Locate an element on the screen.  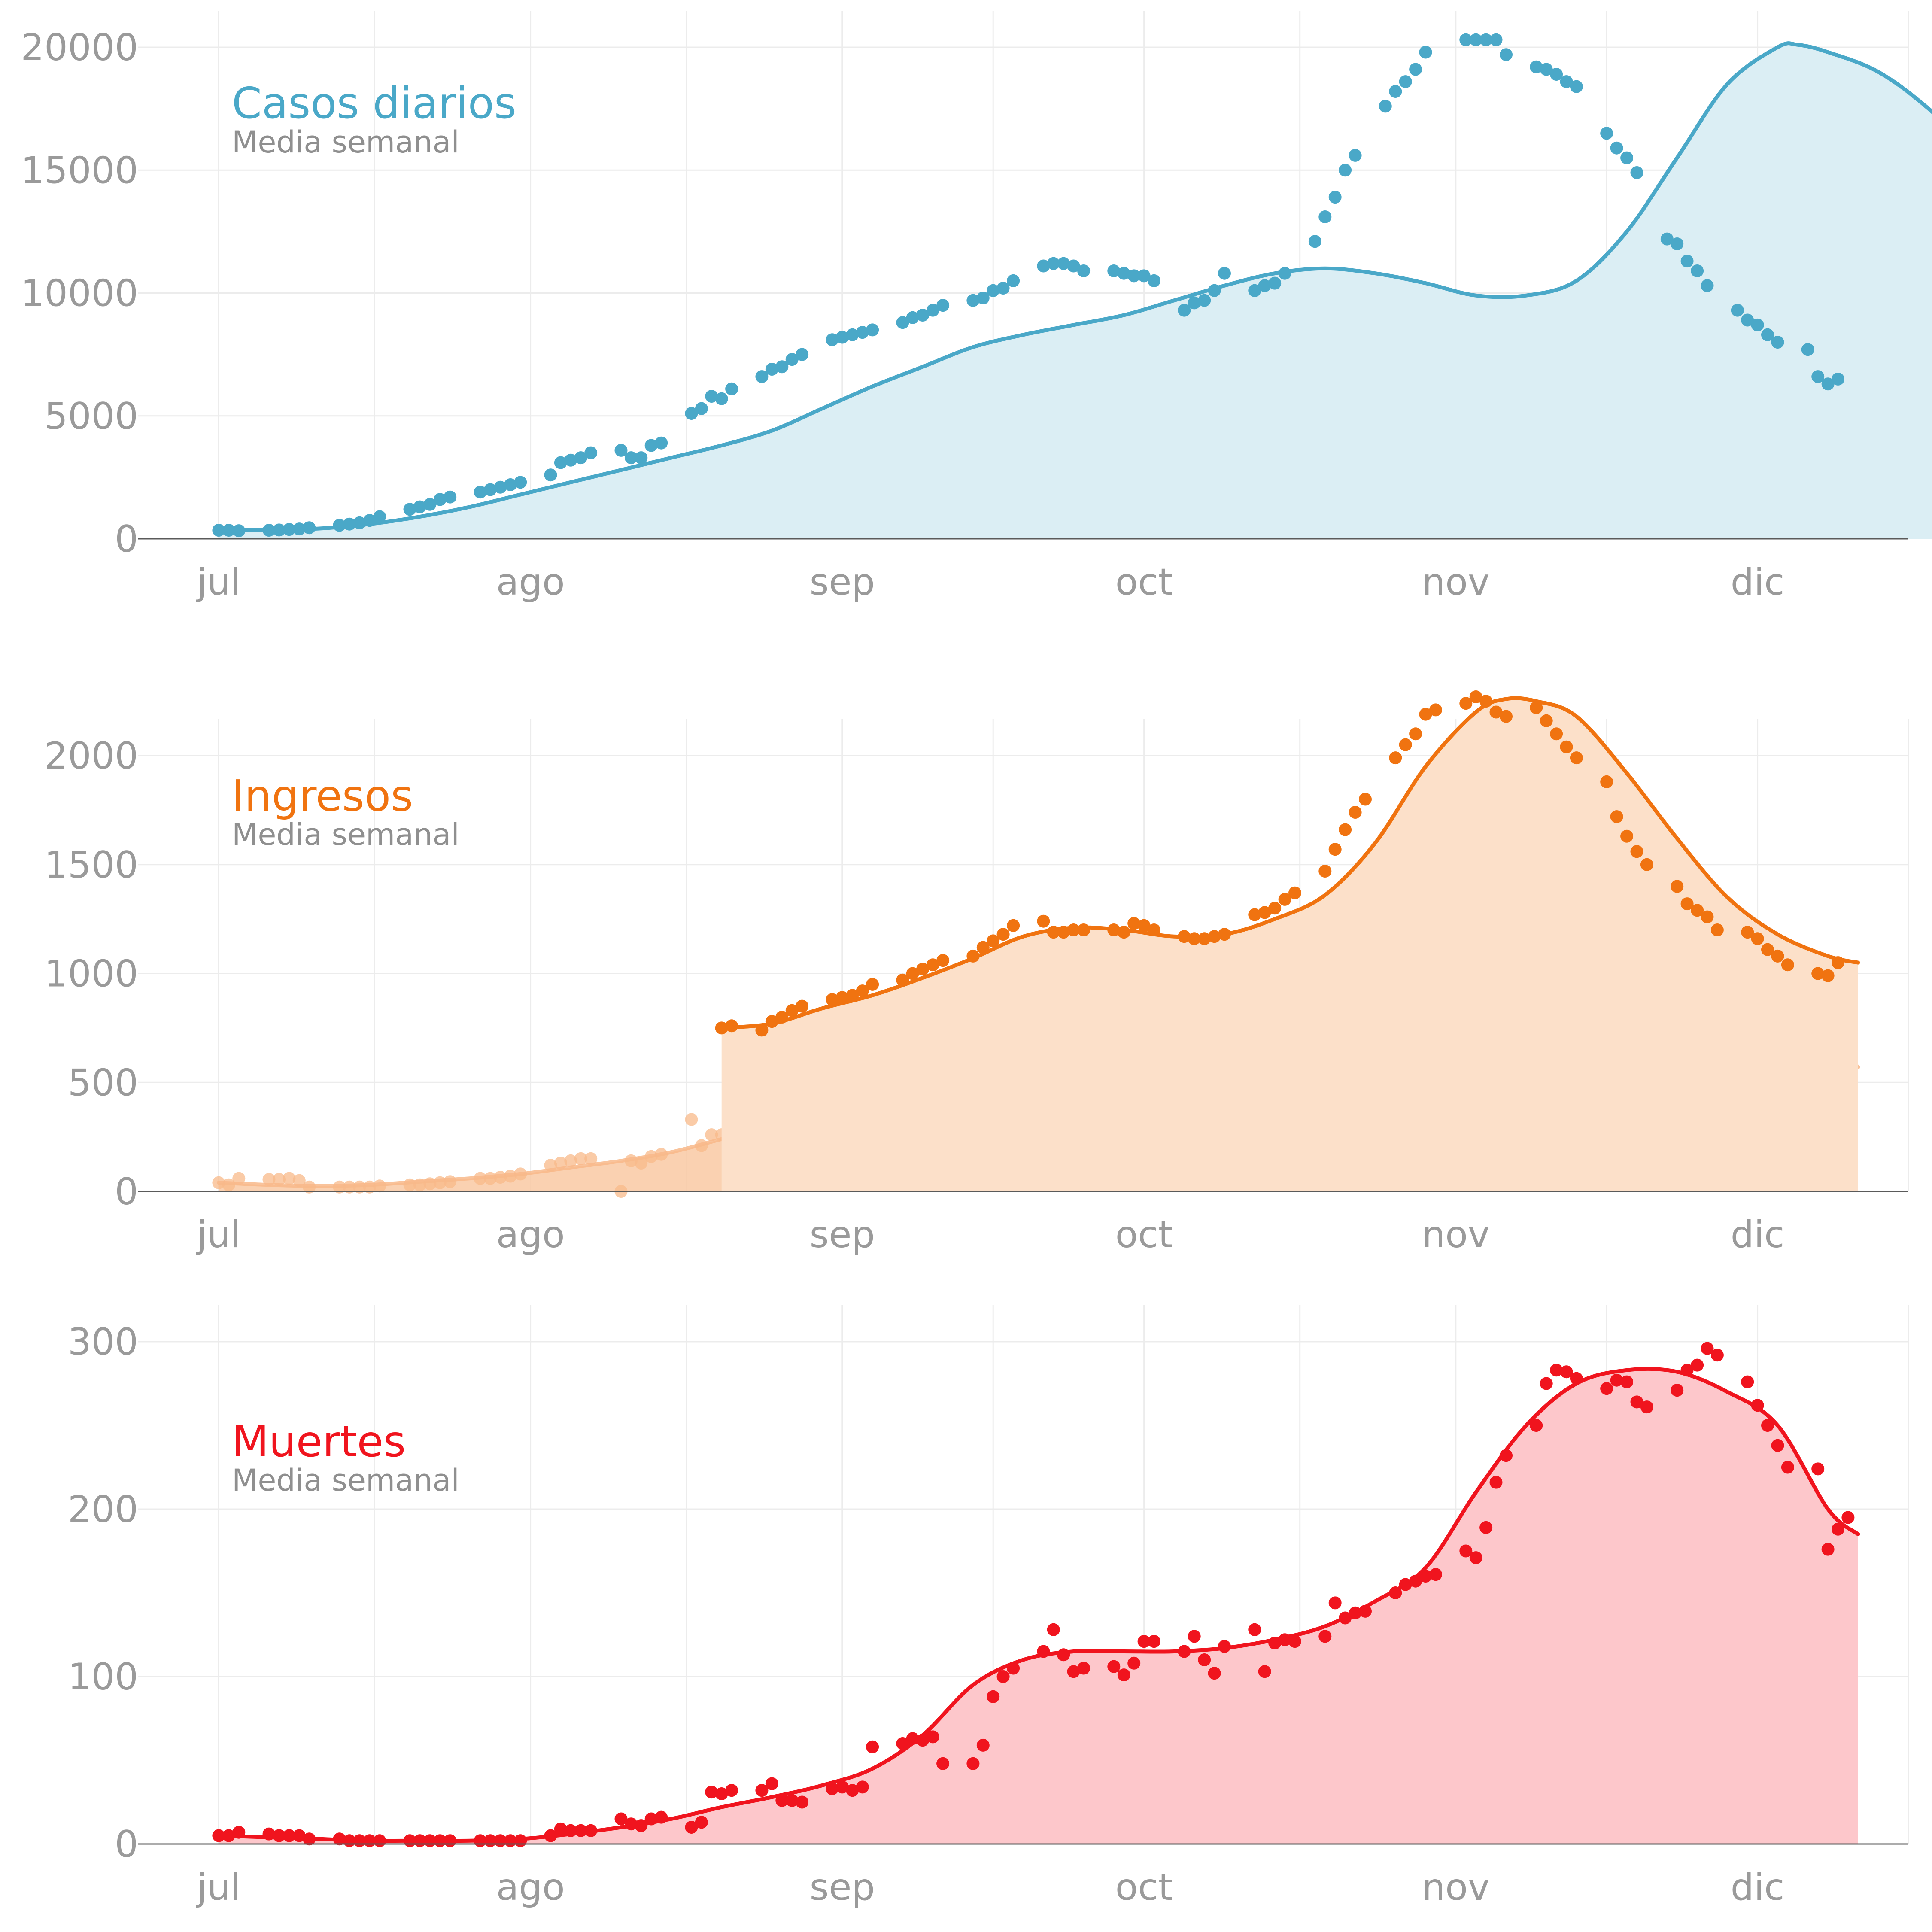
x-tick-label: sep is located at coordinates (843, 583).